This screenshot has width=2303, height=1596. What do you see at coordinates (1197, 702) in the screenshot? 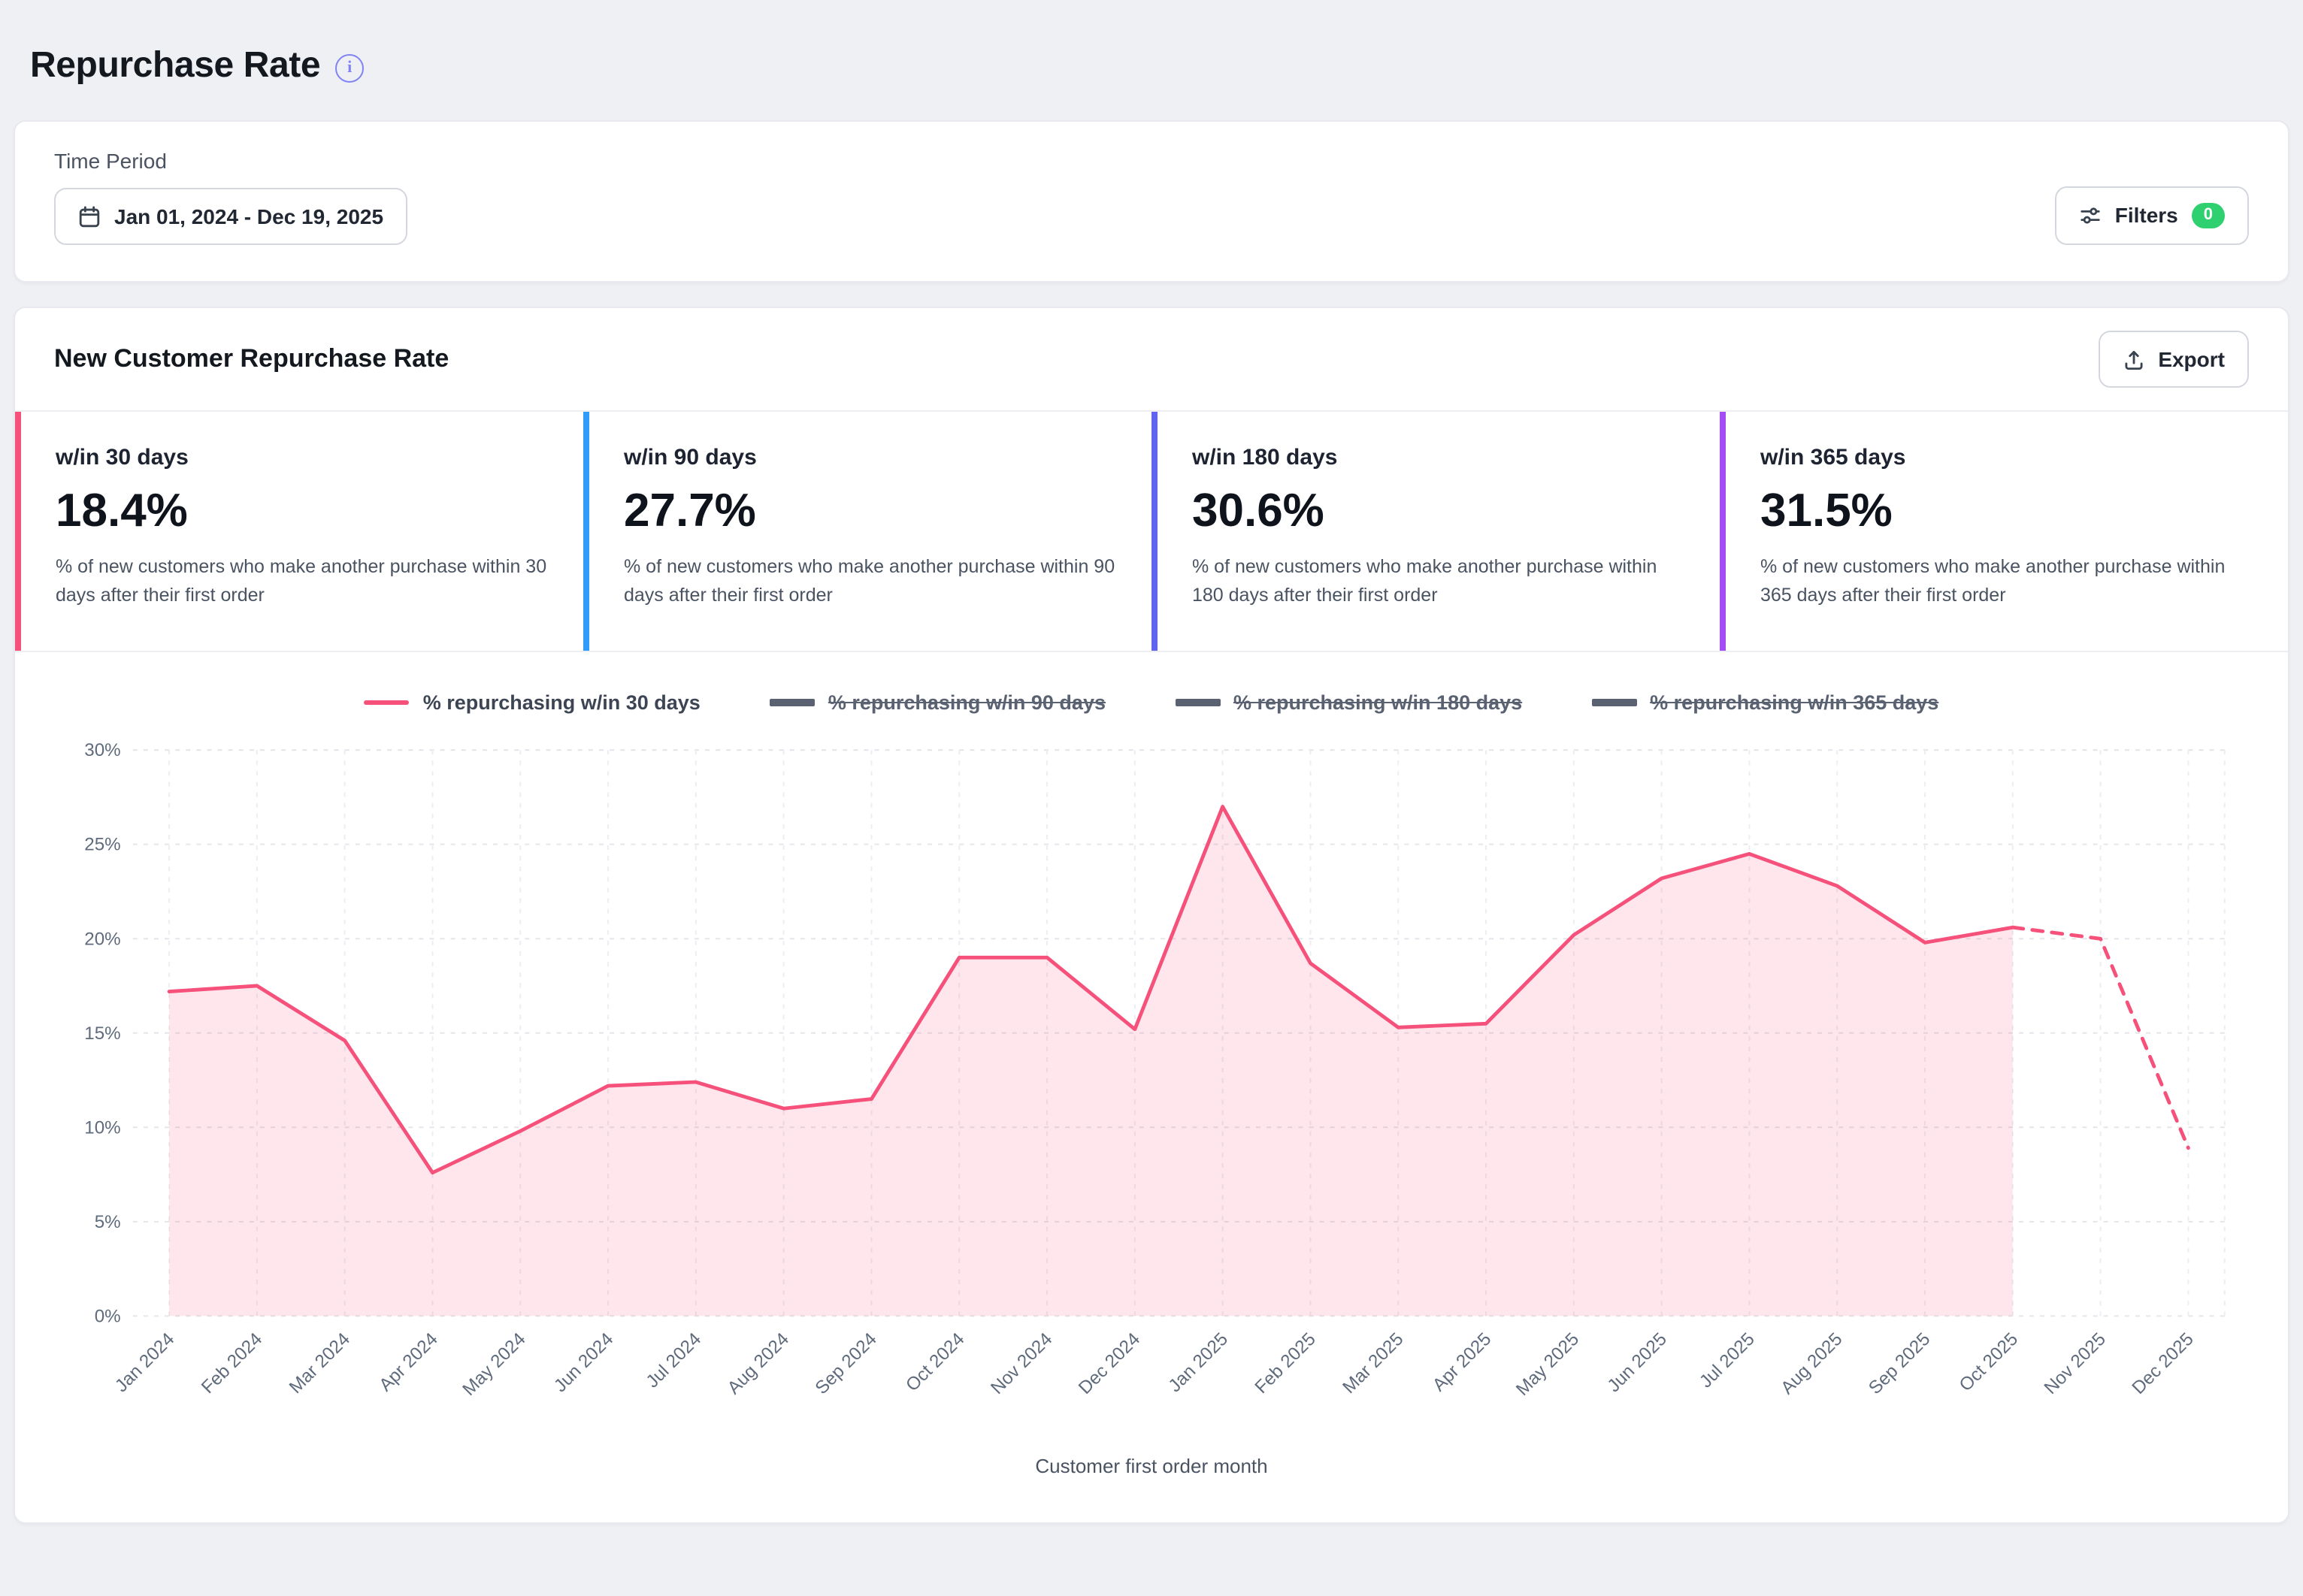
I see `legend-swatch-180-days` at bounding box center [1197, 702].